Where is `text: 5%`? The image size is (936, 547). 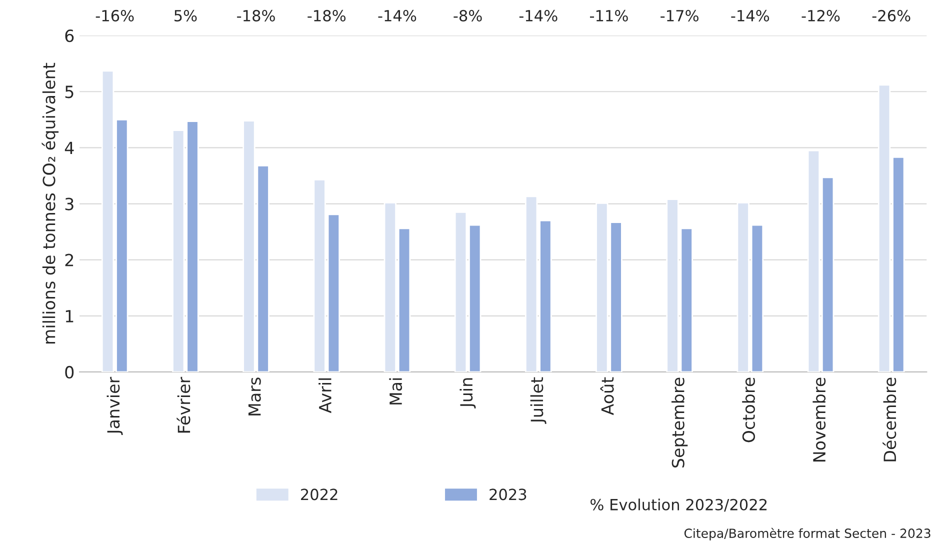 text: 5% is located at coordinates (185, 16).